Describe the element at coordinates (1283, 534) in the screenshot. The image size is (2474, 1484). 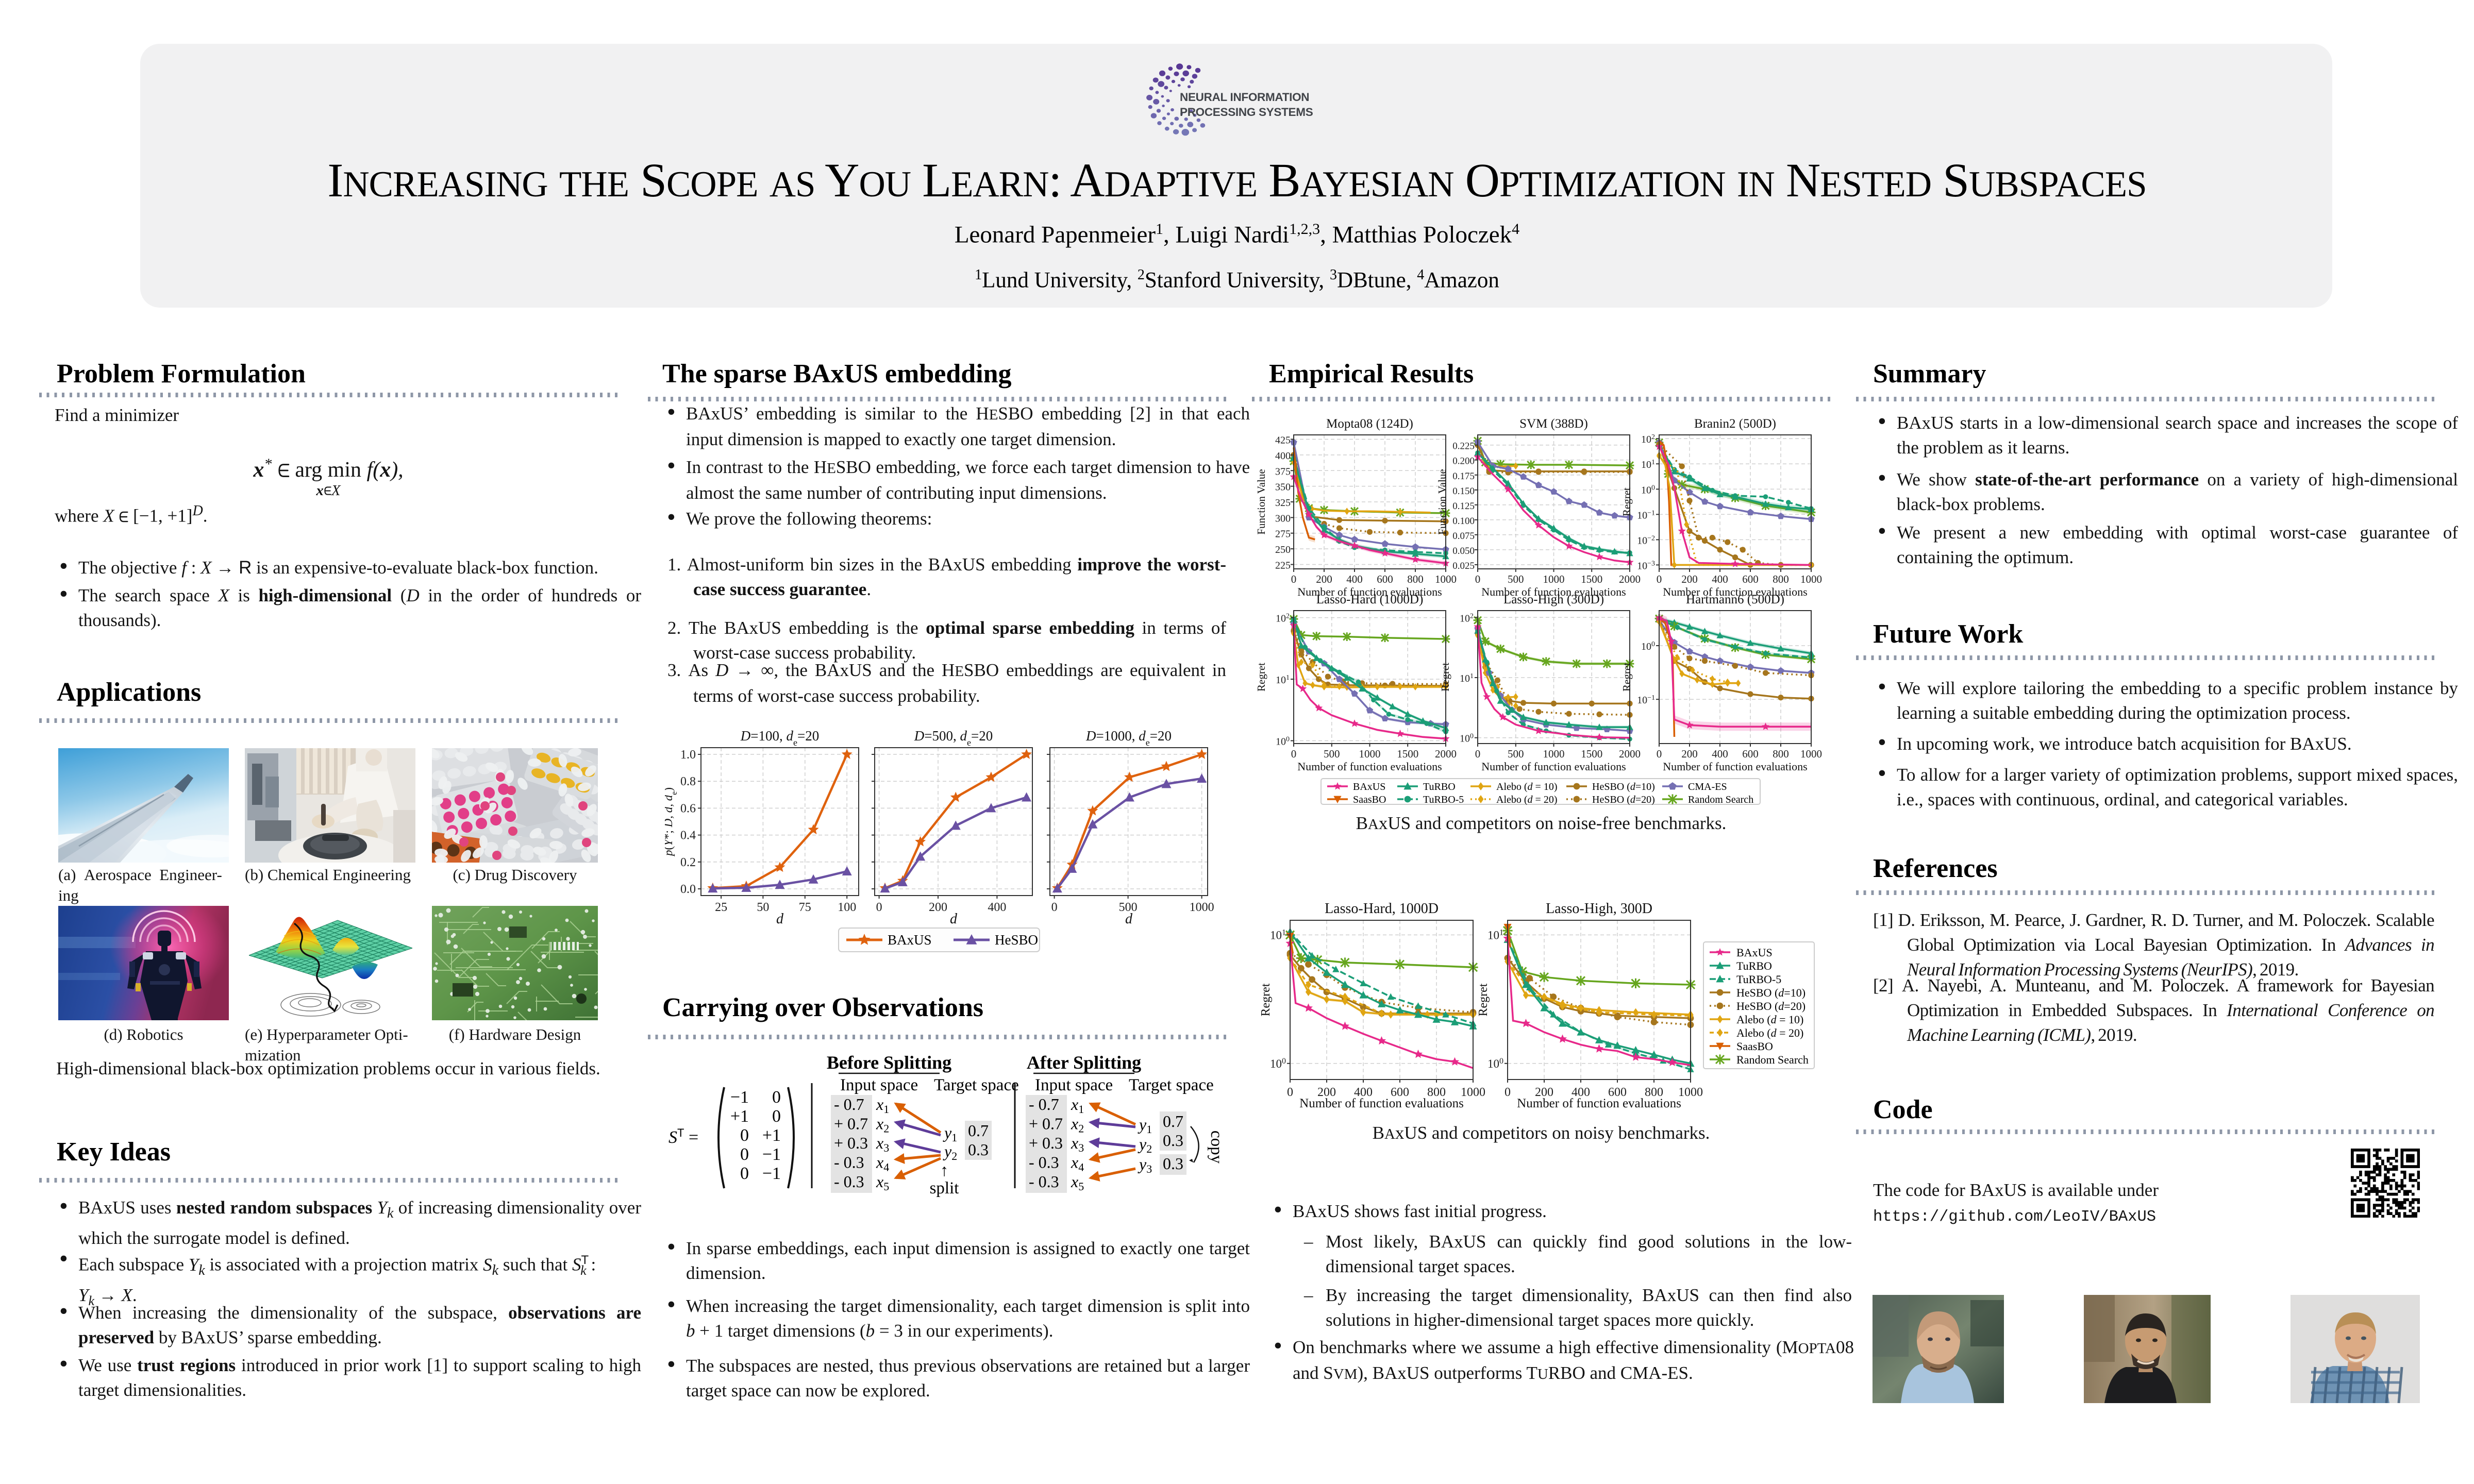
I see `svg-text: 275` at that location.